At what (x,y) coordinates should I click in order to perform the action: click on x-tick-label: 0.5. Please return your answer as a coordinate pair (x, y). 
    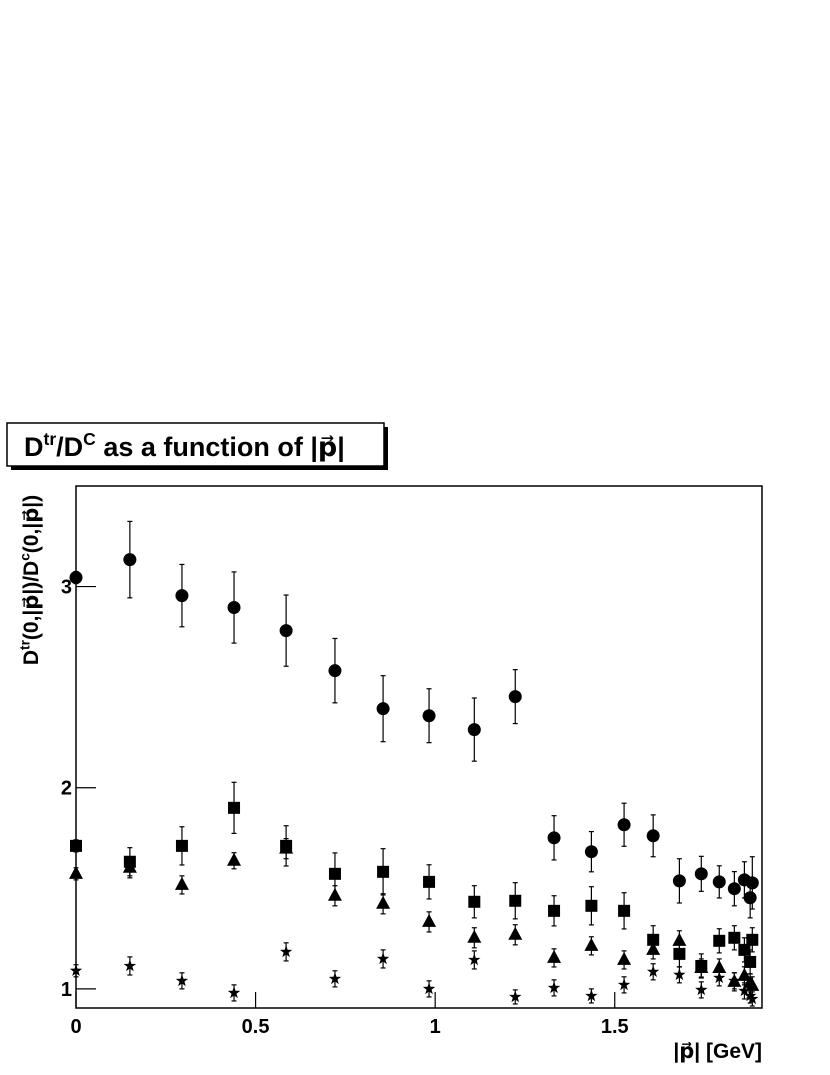
    Looking at the image, I should click on (256, 1027).